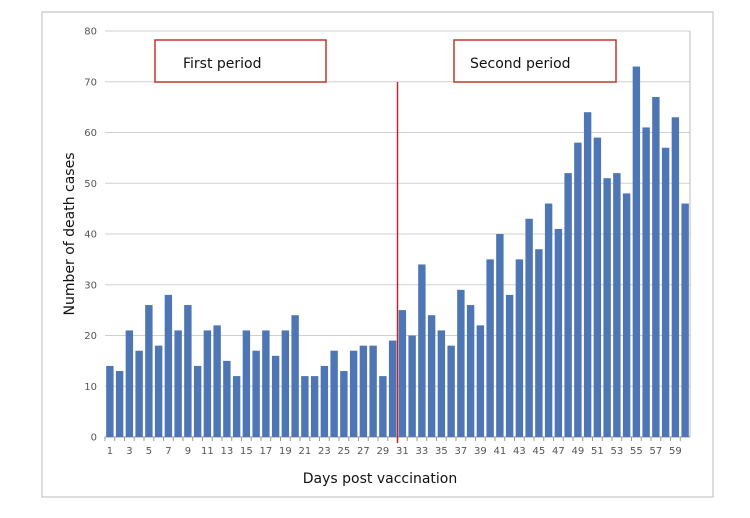 The image size is (750, 518). I want to click on y-tick-label: 30, so click(90, 285).